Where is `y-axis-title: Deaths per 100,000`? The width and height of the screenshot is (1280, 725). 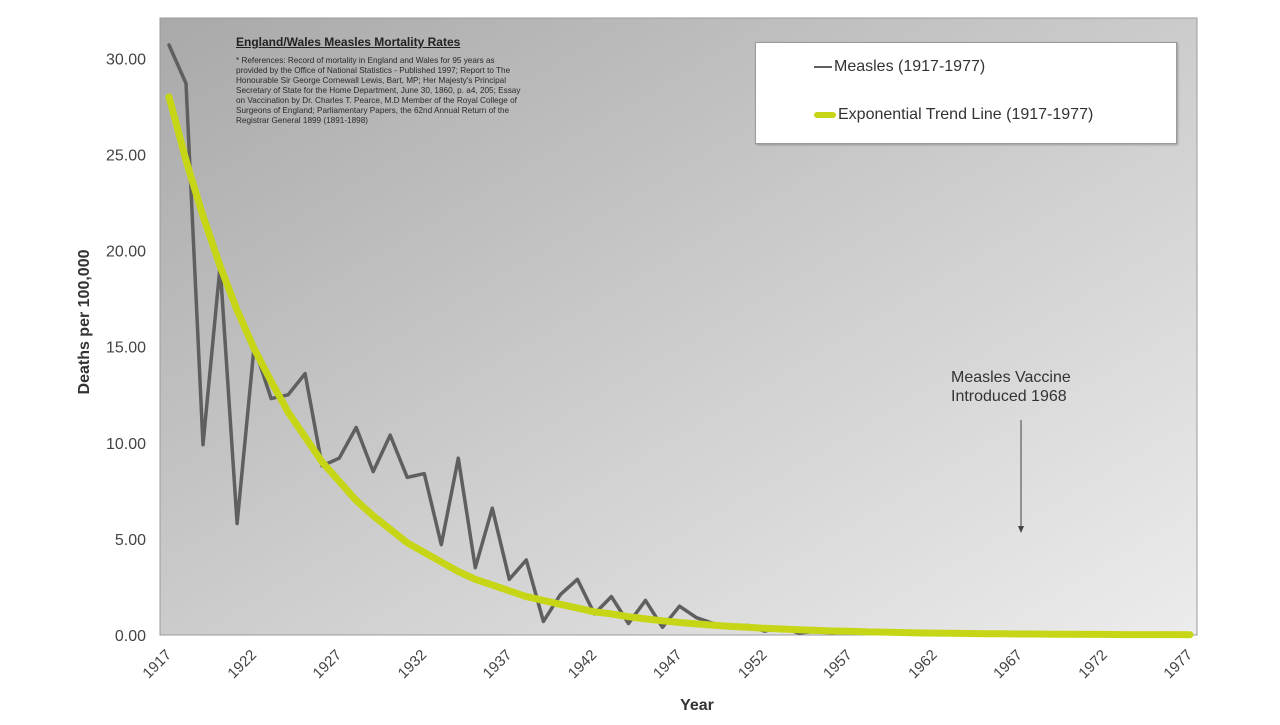
y-axis-title: Deaths per 100,000 is located at coordinates (84, 321).